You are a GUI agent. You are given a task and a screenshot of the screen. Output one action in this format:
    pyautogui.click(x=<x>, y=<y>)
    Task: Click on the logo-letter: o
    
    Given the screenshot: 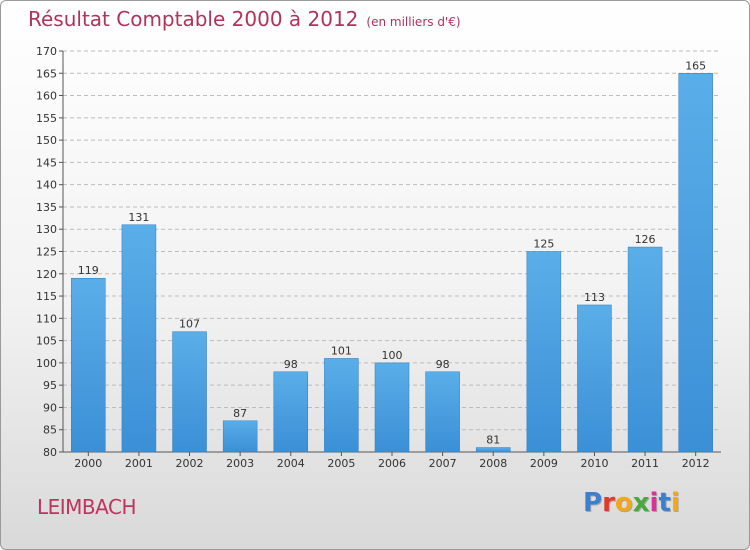 What is the action you would take?
    pyautogui.click(x=623, y=503)
    